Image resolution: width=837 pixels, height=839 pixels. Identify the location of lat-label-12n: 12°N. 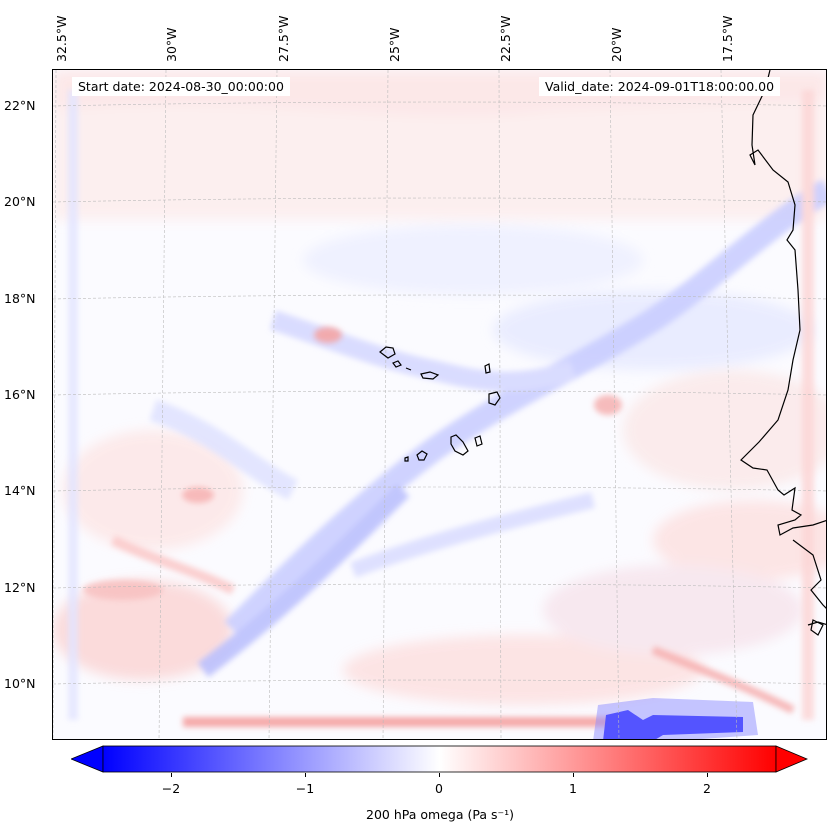
(20, 587).